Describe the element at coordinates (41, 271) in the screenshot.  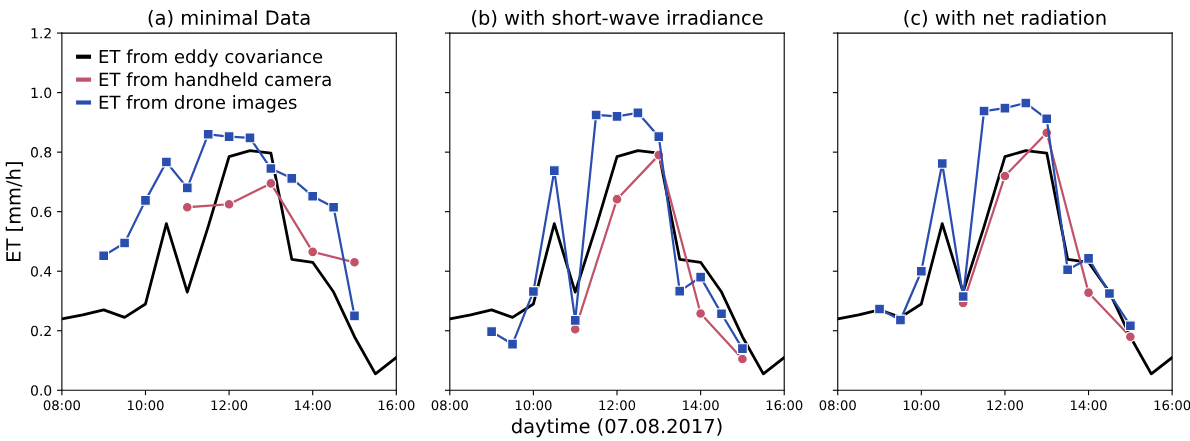
I see `y-tick-label: 0.4` at that location.